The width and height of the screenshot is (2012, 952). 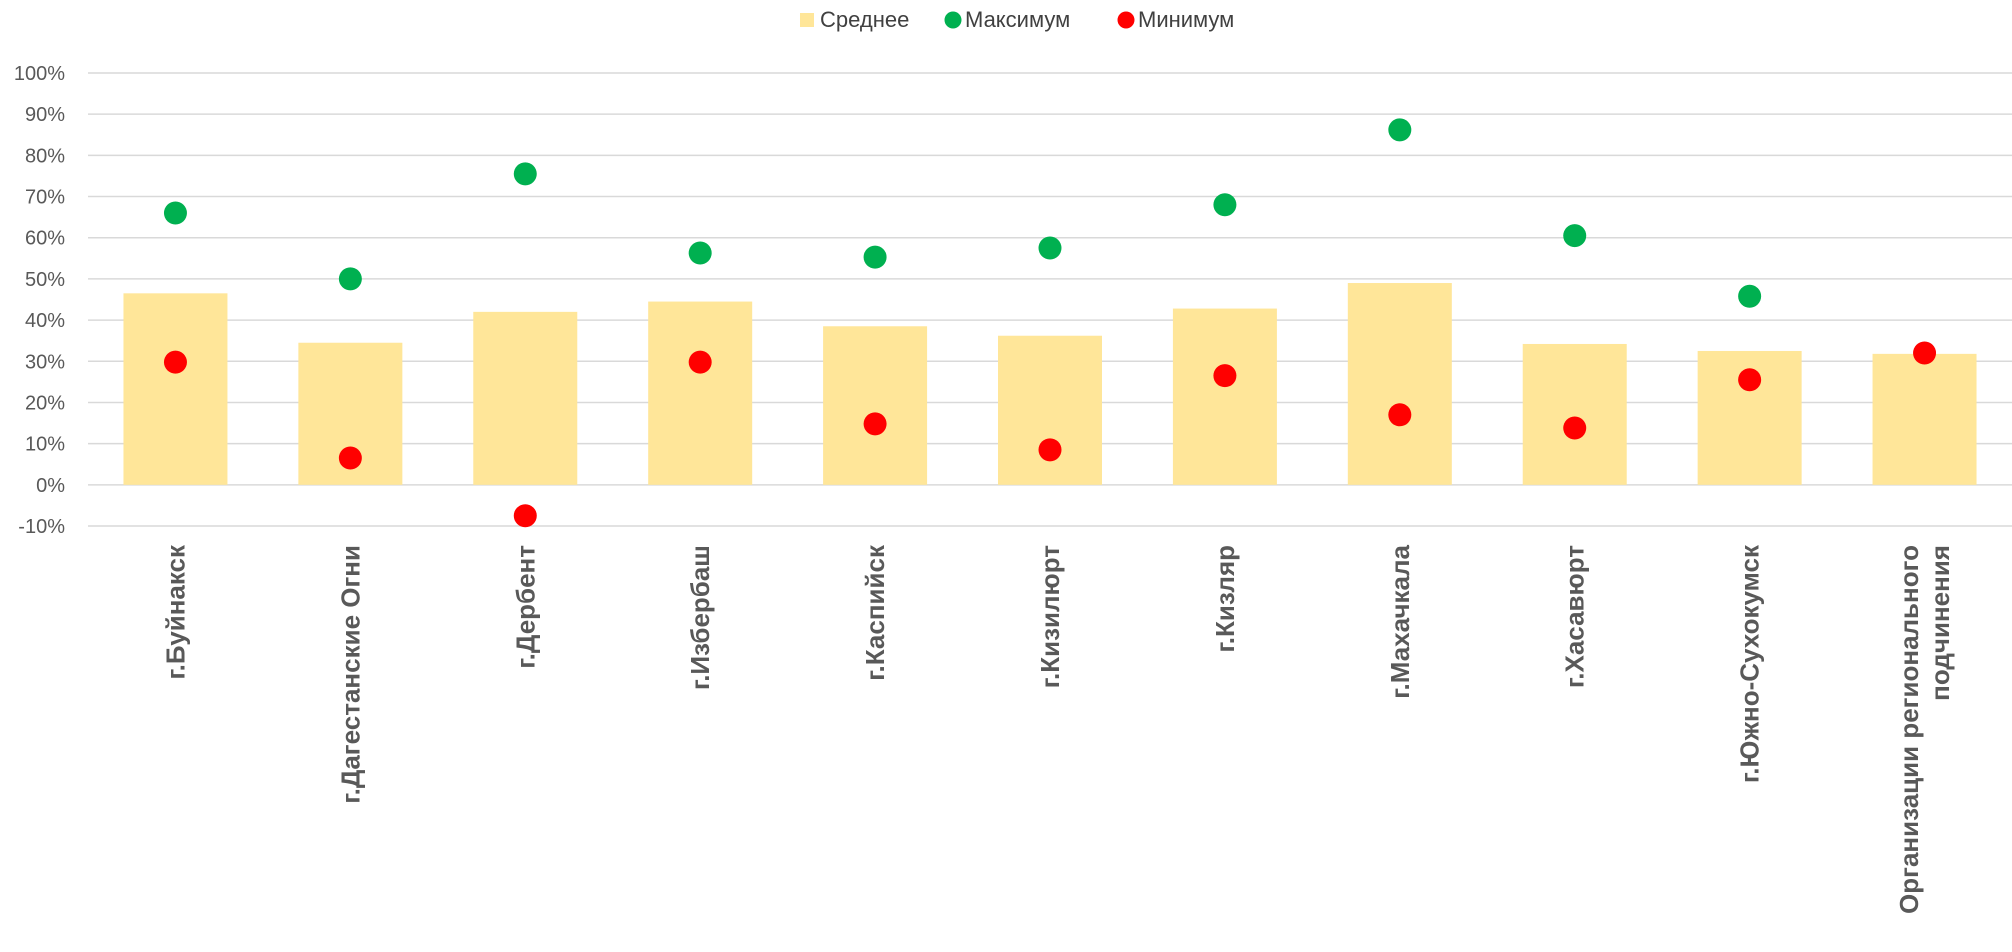 What do you see at coordinates (45, 239) in the screenshot?
I see `y-tick-label: 60%` at bounding box center [45, 239].